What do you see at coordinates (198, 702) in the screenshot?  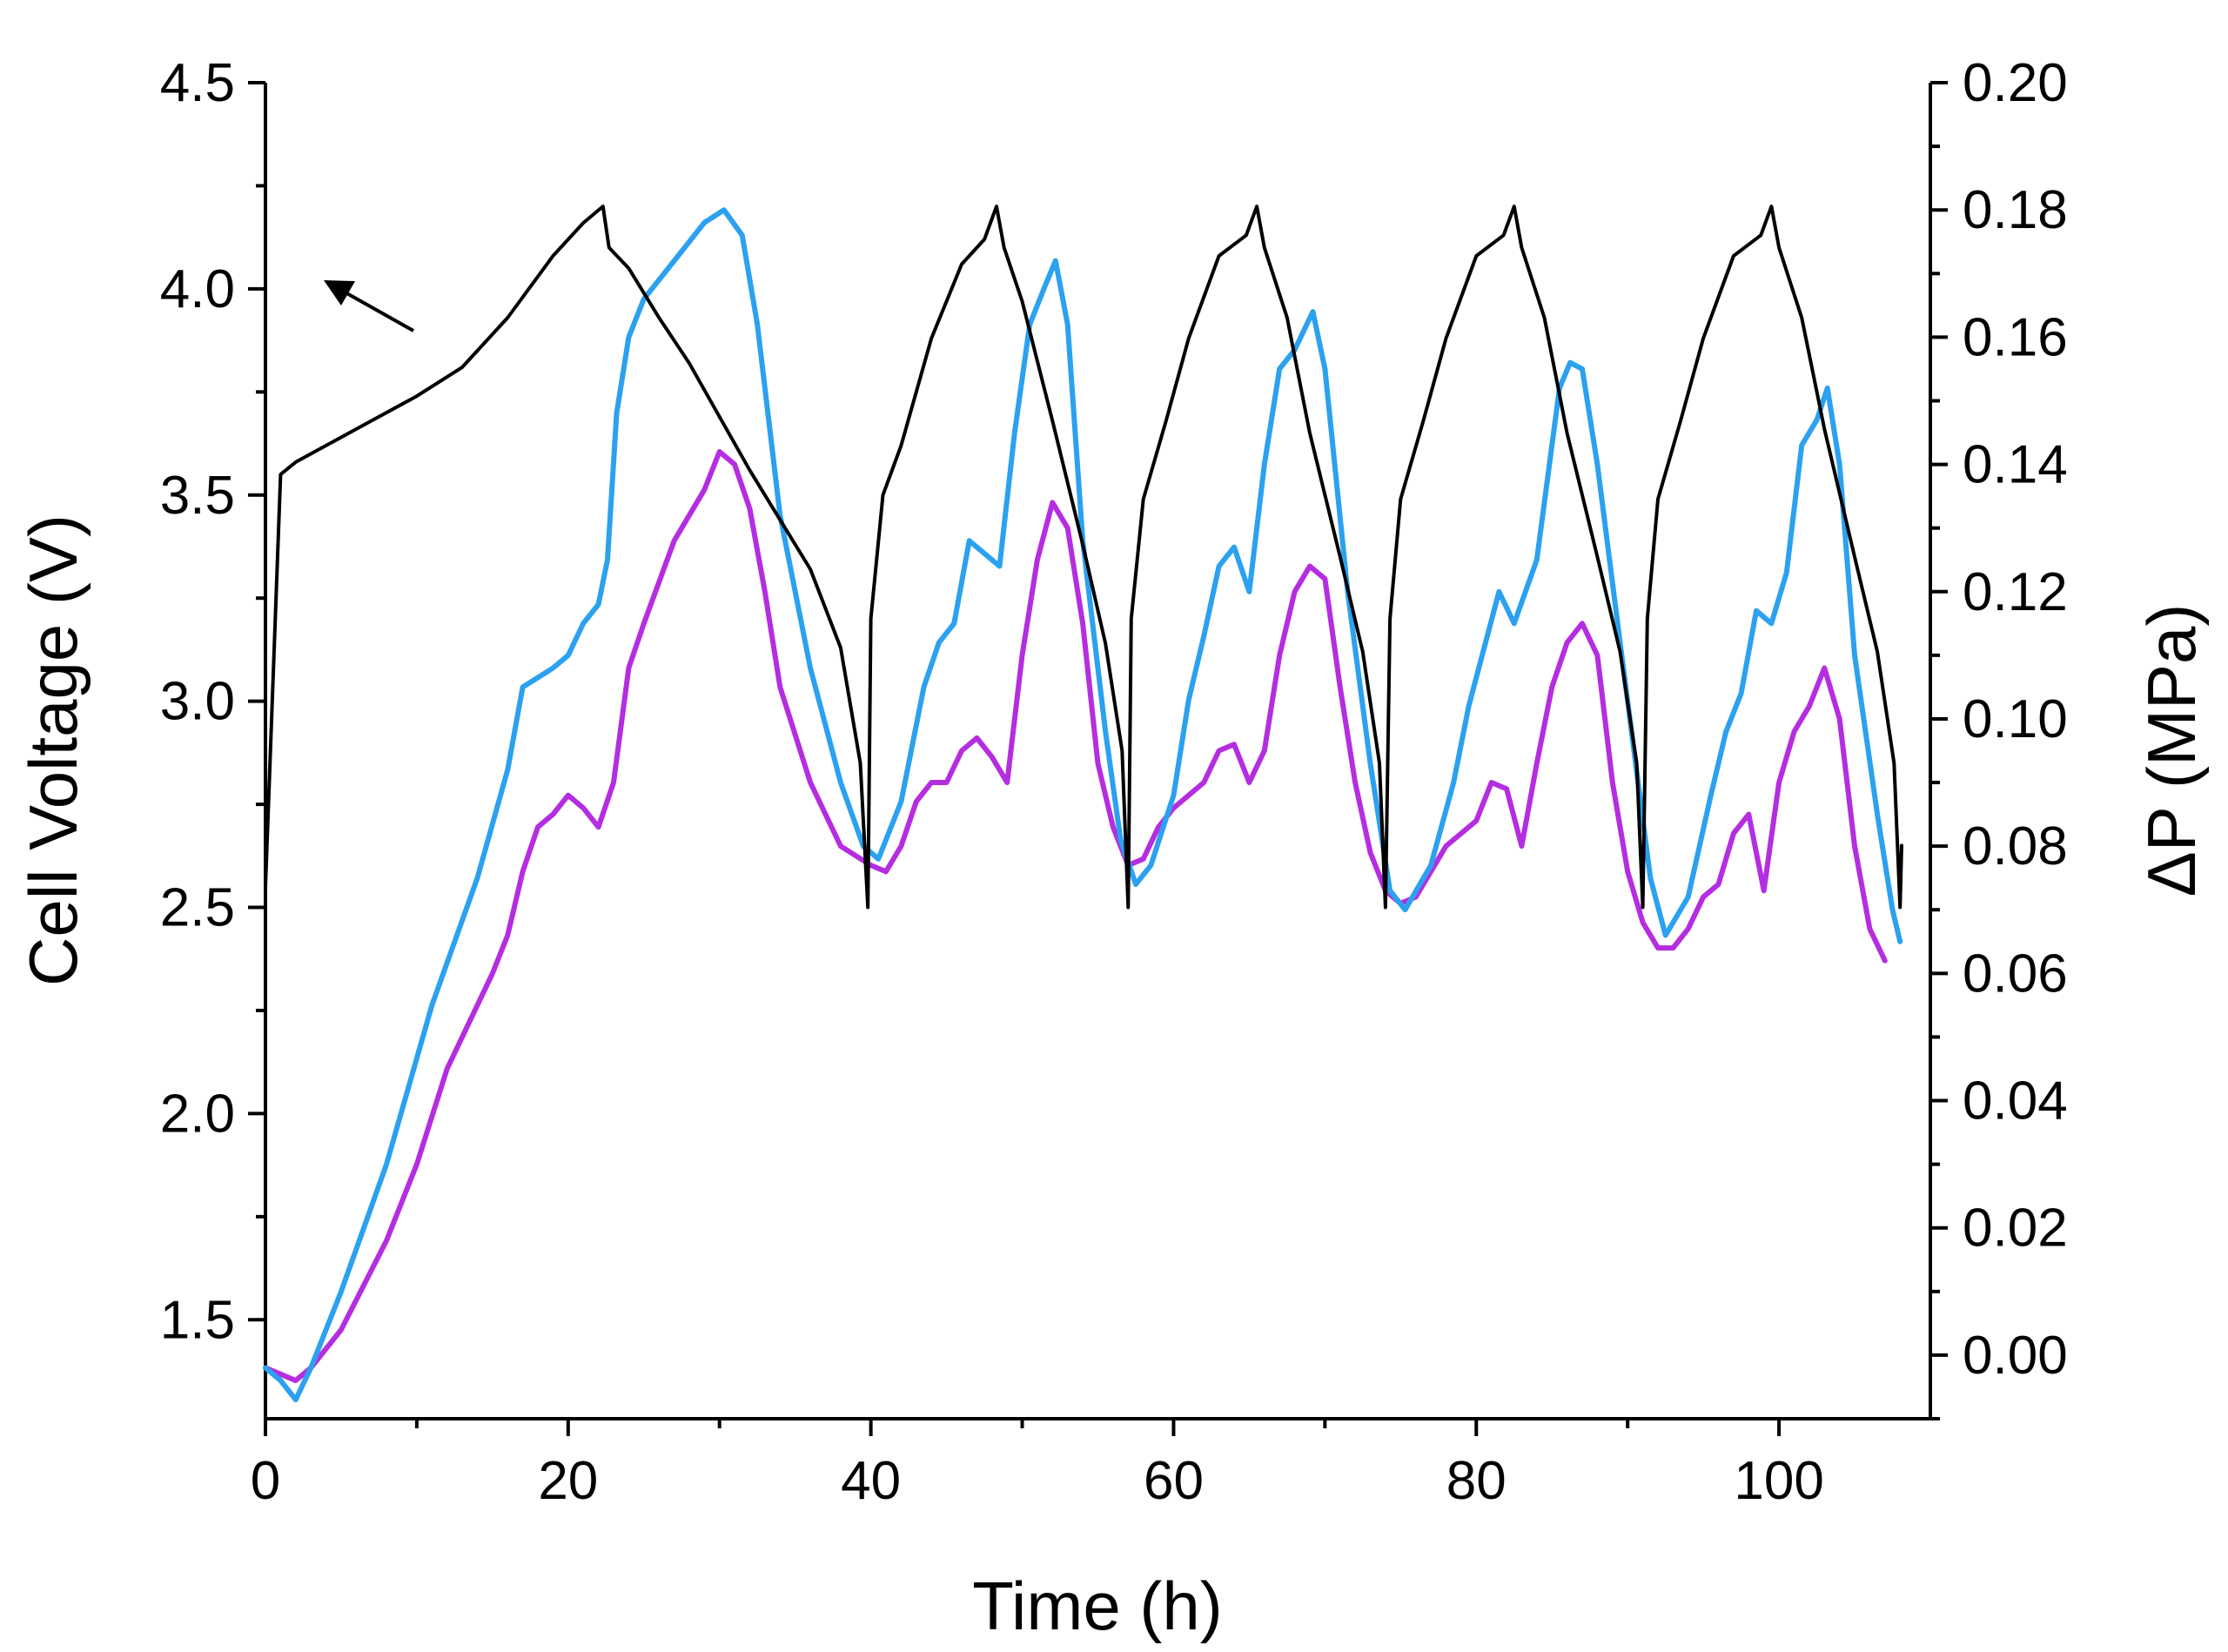 I see `y-tick-label: 3.0` at bounding box center [198, 702].